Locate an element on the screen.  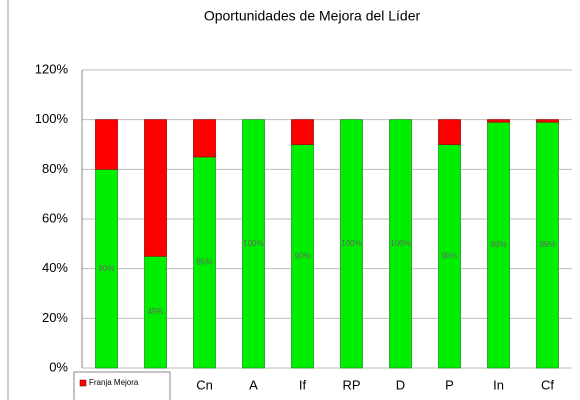
x-tick-label: Cn is located at coordinates (204, 384).